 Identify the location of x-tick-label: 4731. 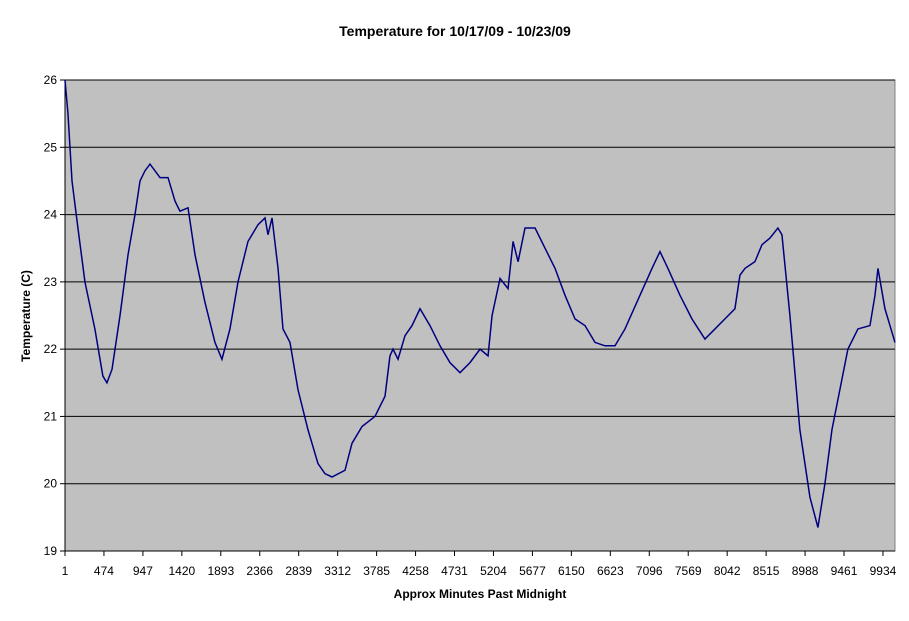
(454, 571).